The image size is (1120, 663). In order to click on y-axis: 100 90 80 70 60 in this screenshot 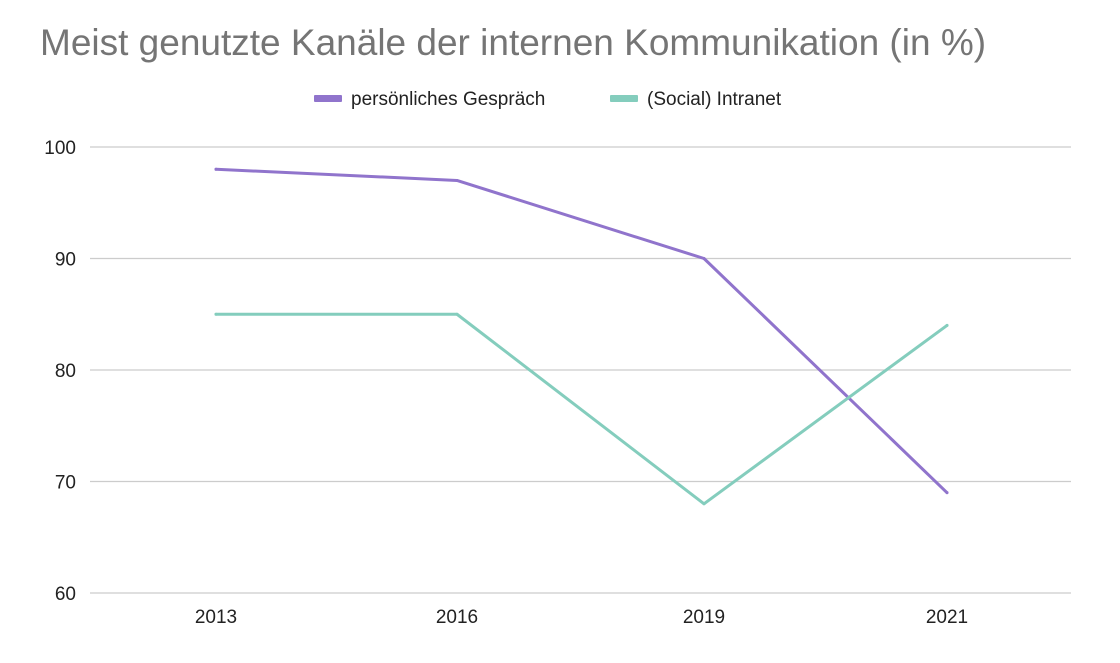, I will do `click(60, 371)`.